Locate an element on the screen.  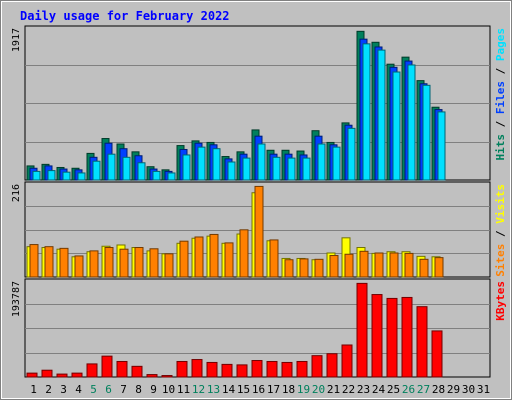
legend-item-files: Files is located at coordinates (500, 97).